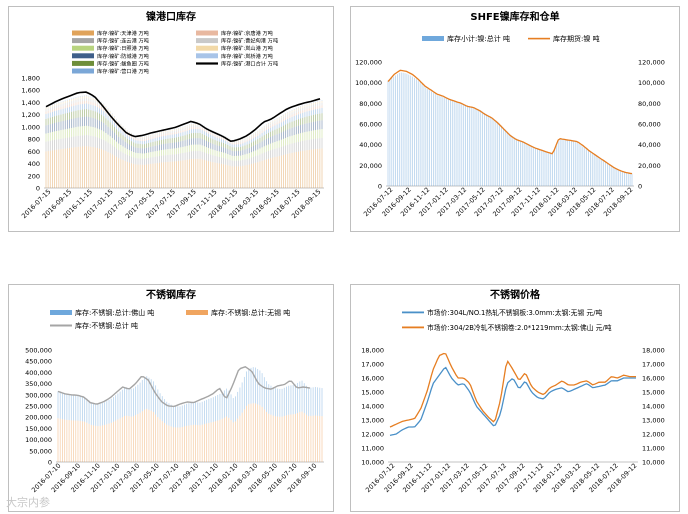 This screenshot has height=514, width=688. What do you see at coordinates (372, 393) in the screenshot?
I see `y-tick-label: 15,000` at bounding box center [372, 393].